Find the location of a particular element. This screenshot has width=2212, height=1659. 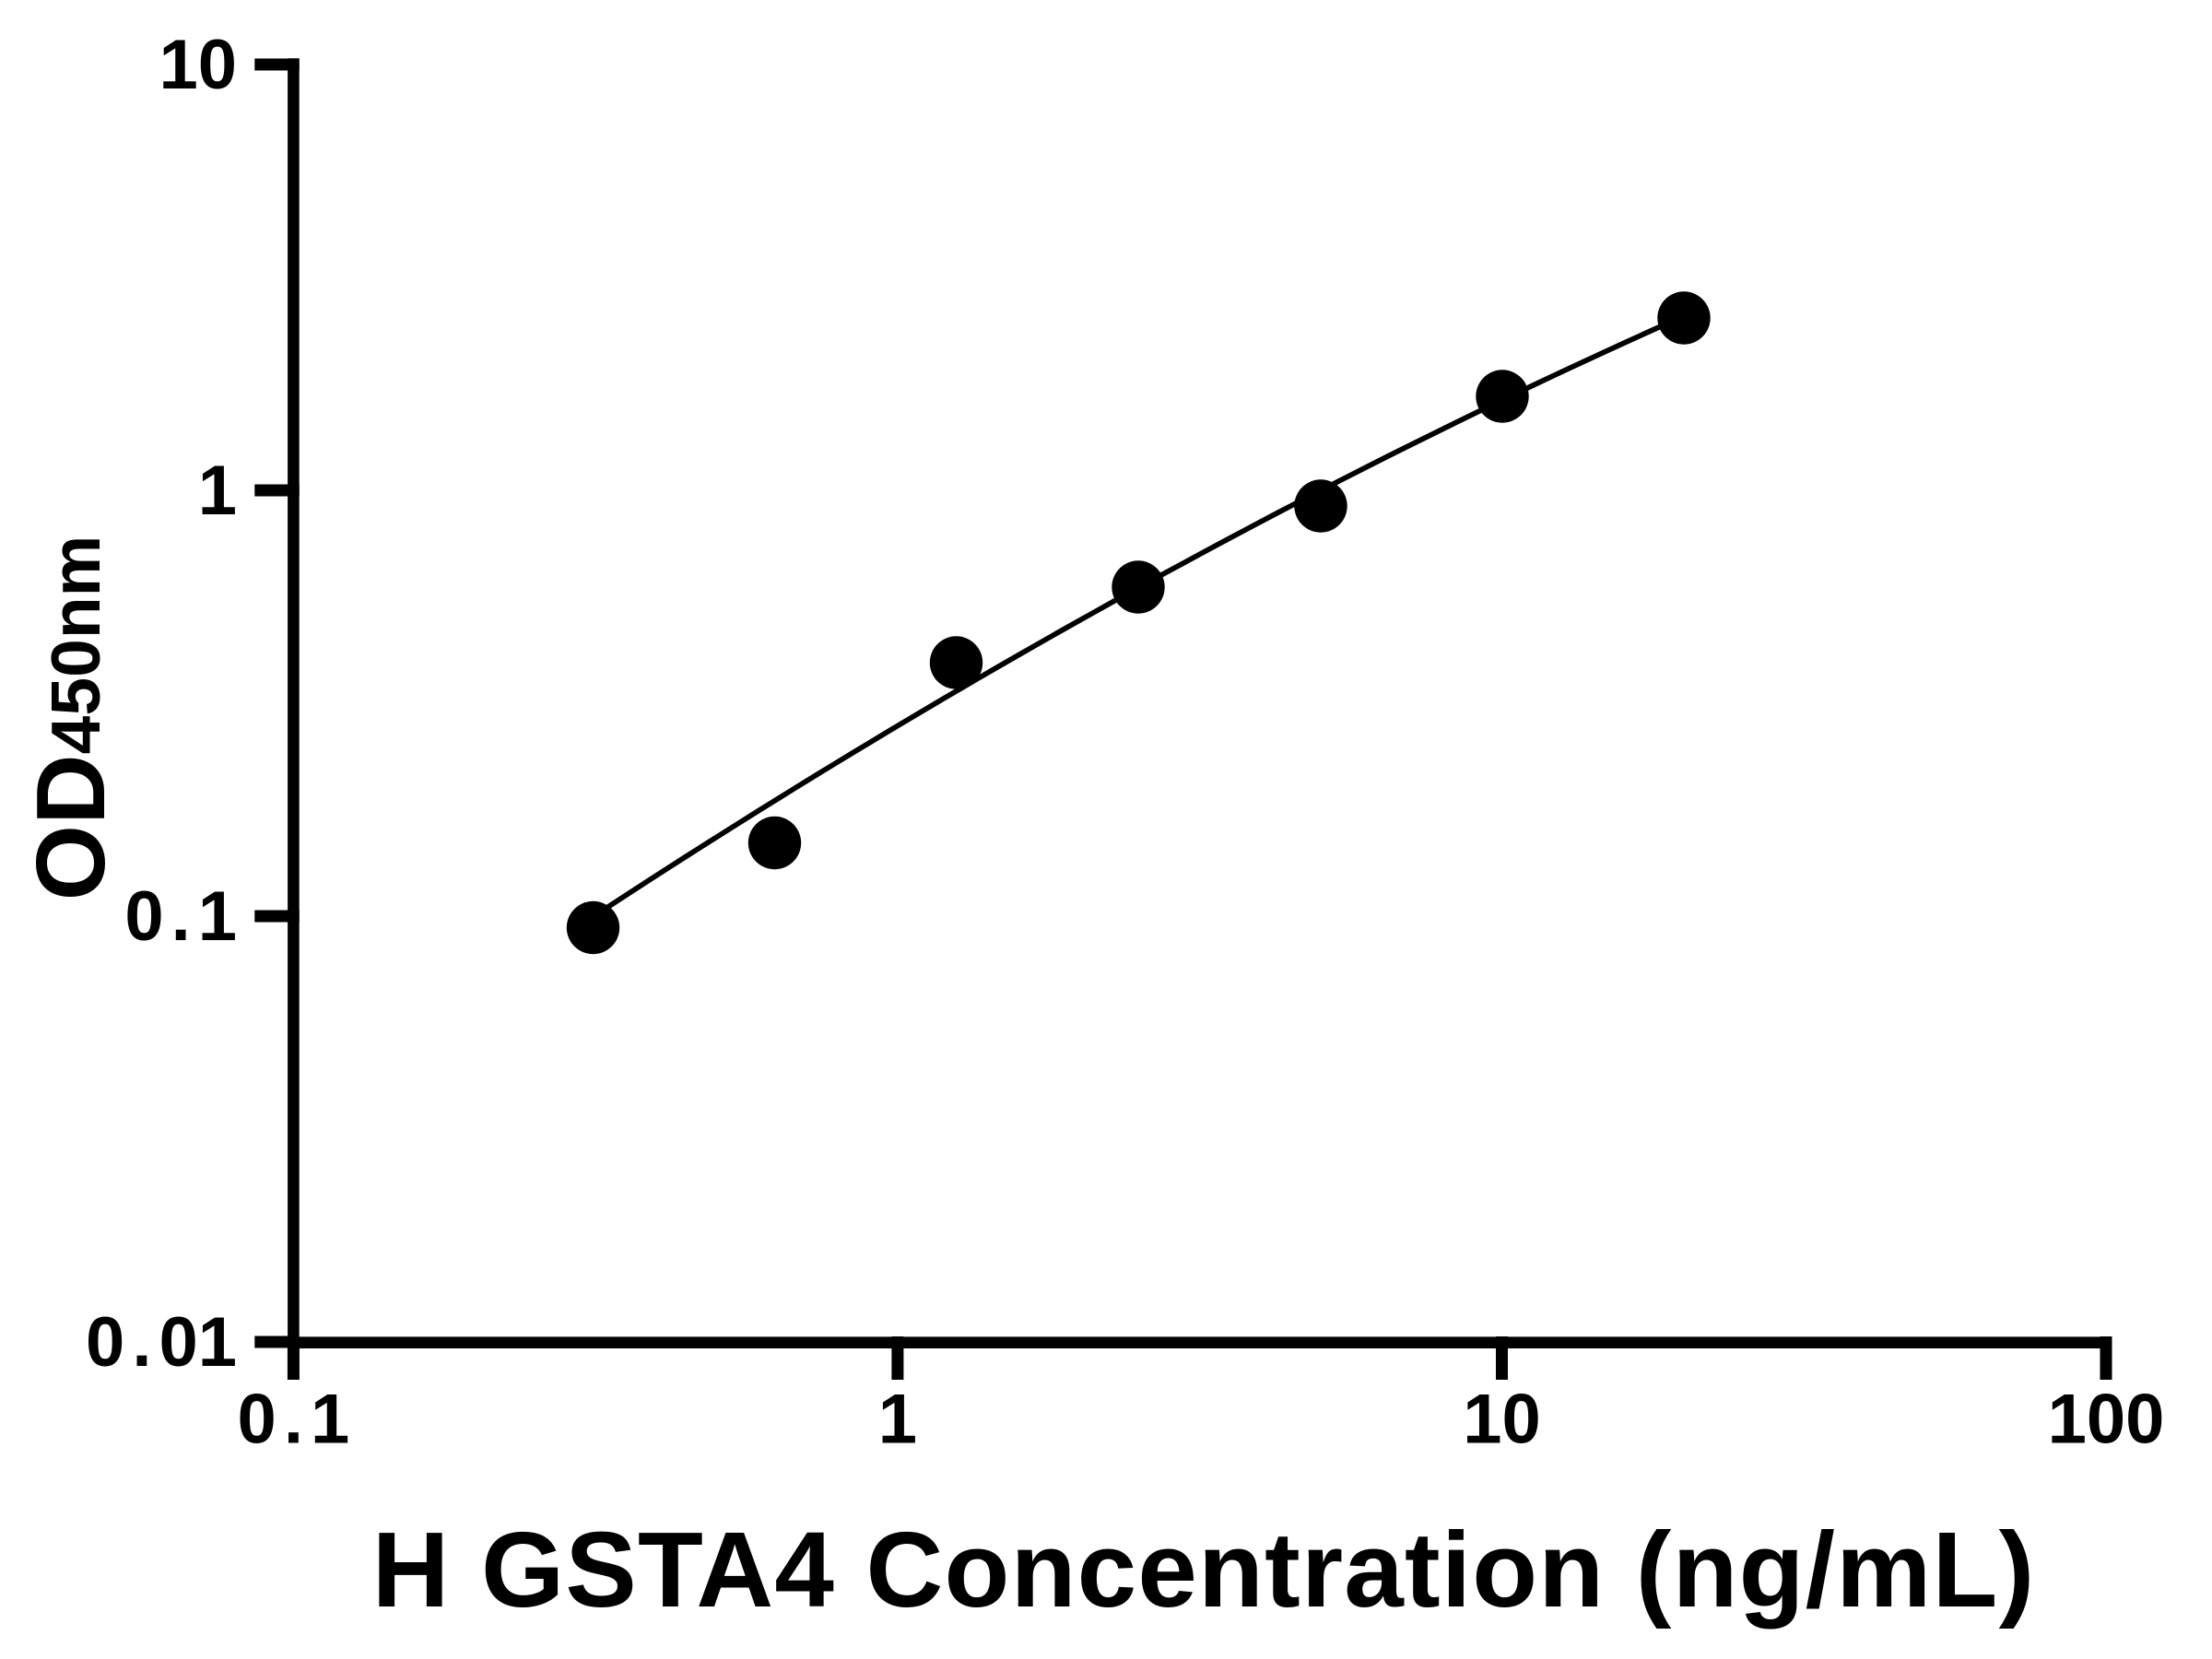

svg-text:0.01: 0. 01 is located at coordinates (161, 1342).